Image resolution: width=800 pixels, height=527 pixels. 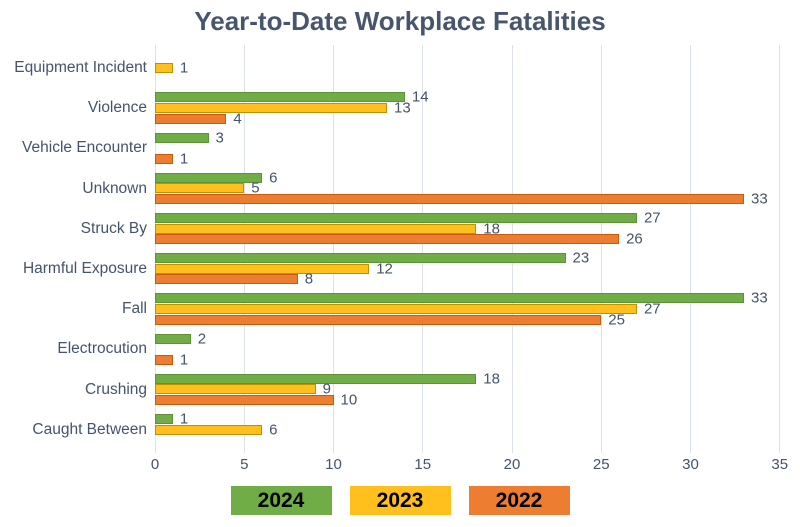 I want to click on x-axis-tick-label: 5, so click(x=244, y=464).